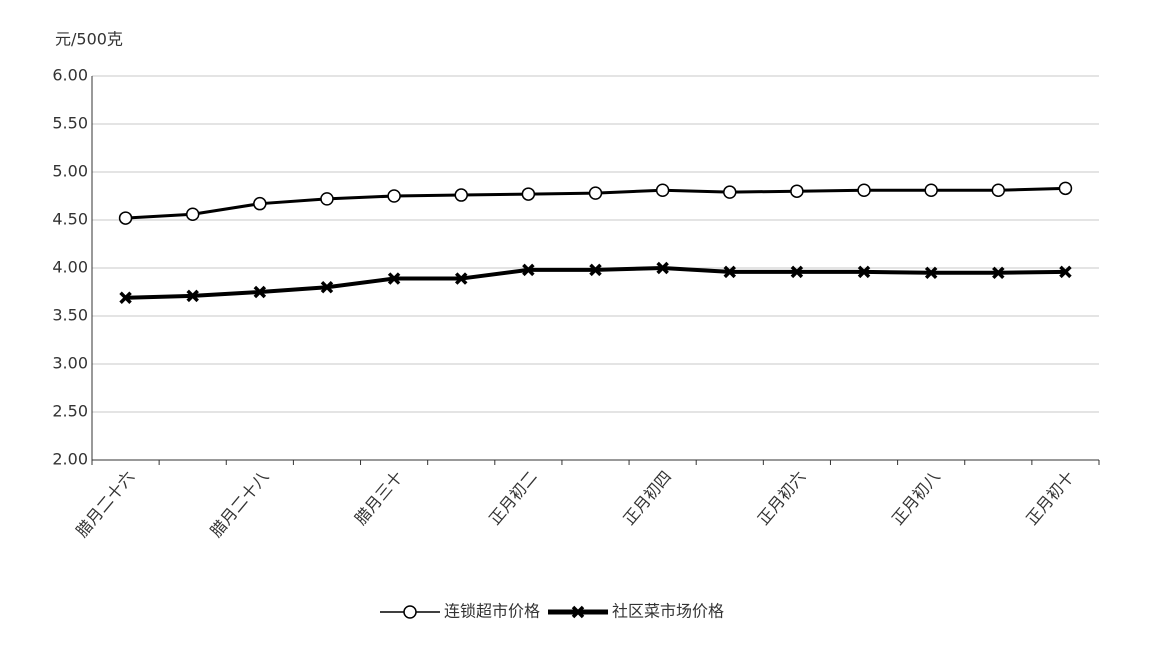  I want to click on x-tick-label: 正月初二, so click(513, 497).